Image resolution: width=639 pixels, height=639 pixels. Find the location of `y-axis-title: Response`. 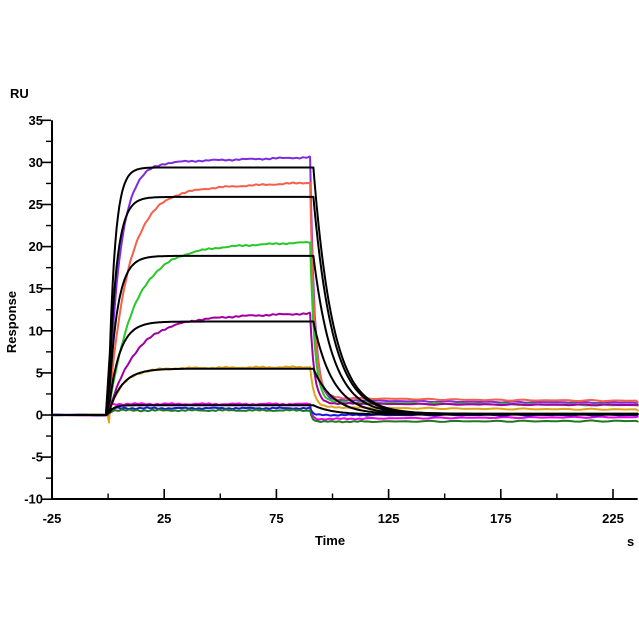

y-axis-title: Response is located at coordinates (11, 322).